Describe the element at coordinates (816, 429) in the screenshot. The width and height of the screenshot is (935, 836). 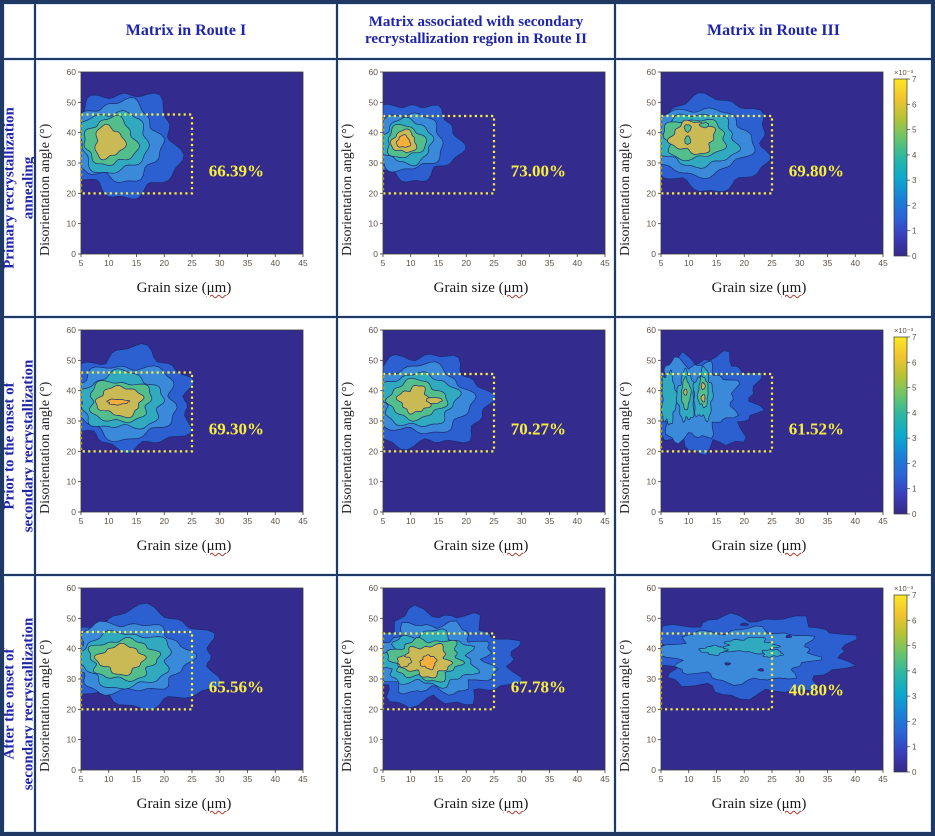
I see `svg-text: 61.52%` at that location.